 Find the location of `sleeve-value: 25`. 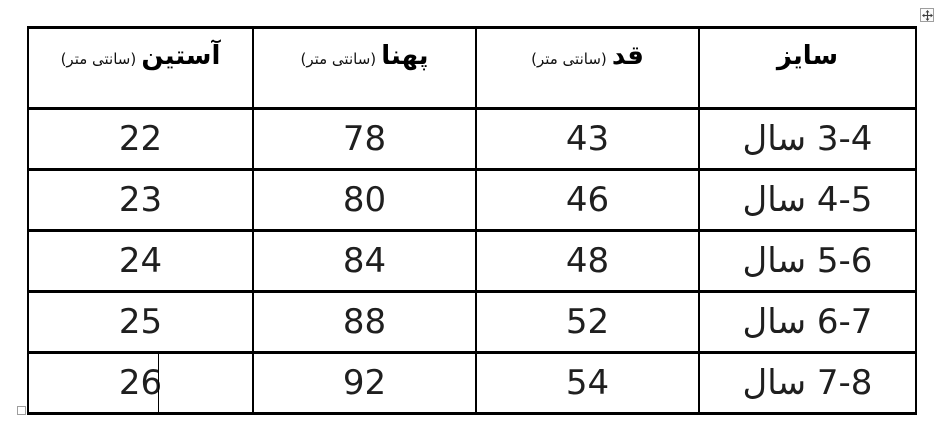

sleeve-value: 25 is located at coordinates (140, 322).